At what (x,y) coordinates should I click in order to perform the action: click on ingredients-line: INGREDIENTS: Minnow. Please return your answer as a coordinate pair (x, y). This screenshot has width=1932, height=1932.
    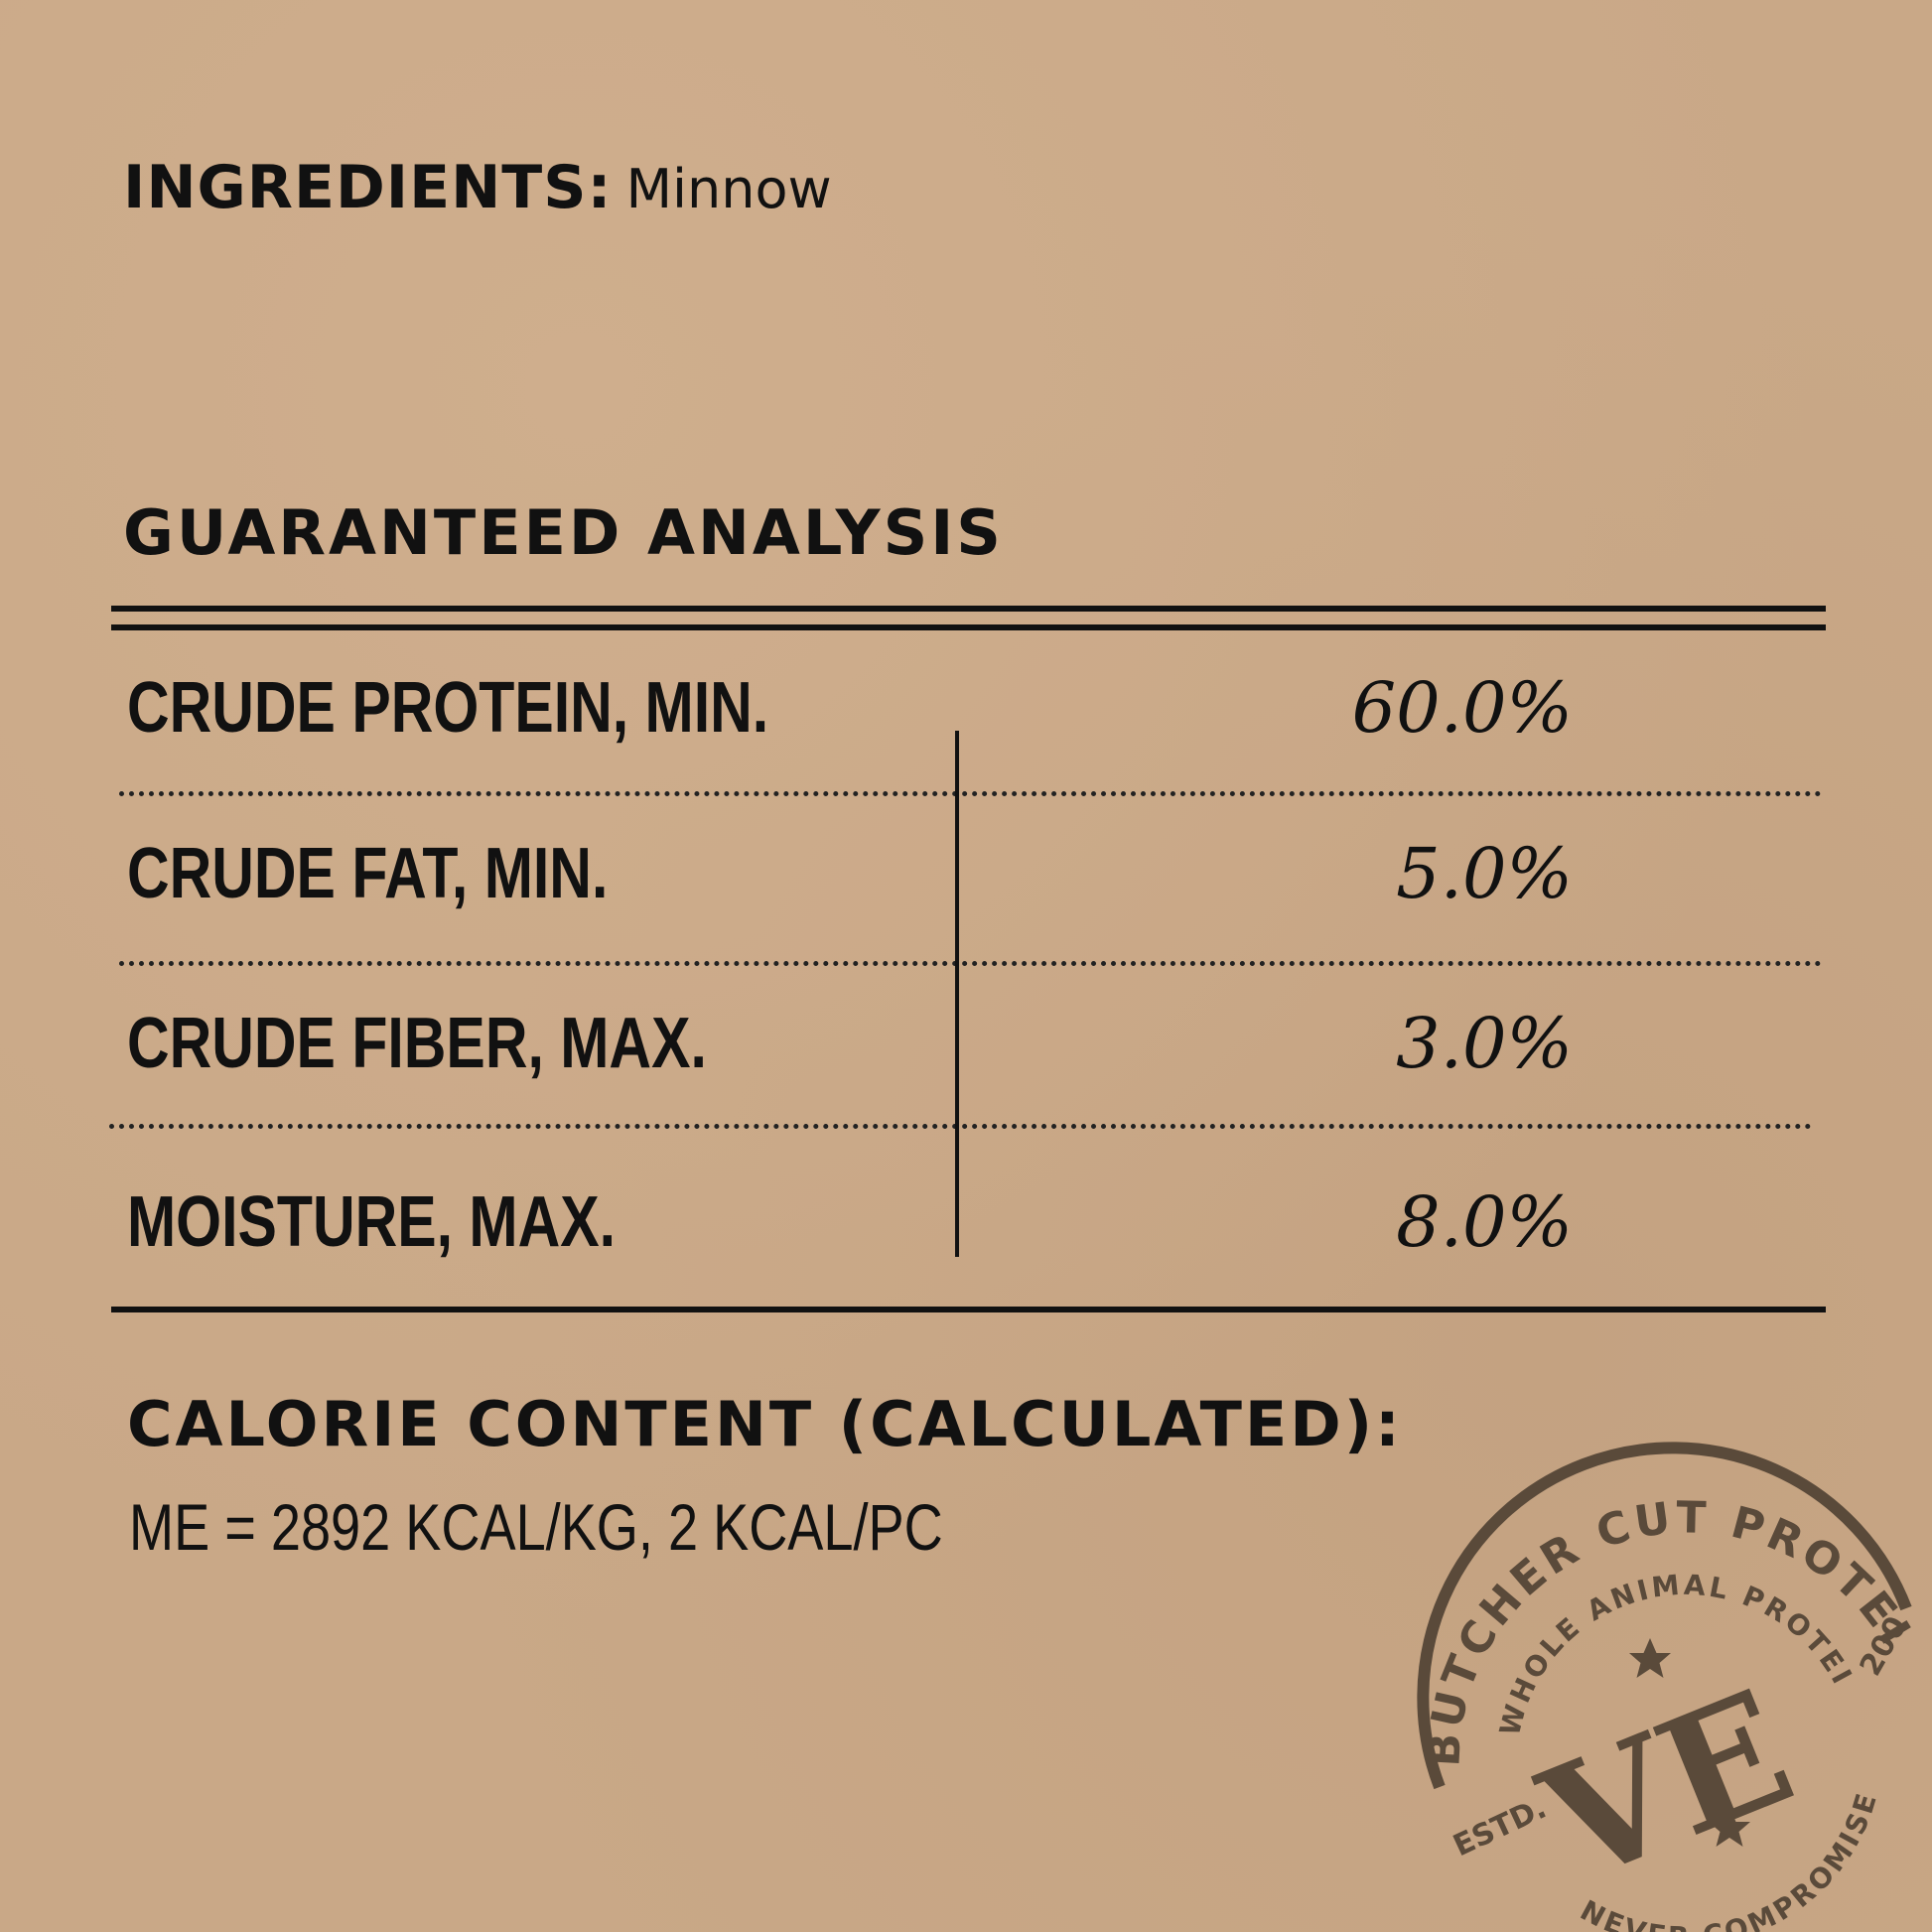
    Looking at the image, I should click on (478, 185).